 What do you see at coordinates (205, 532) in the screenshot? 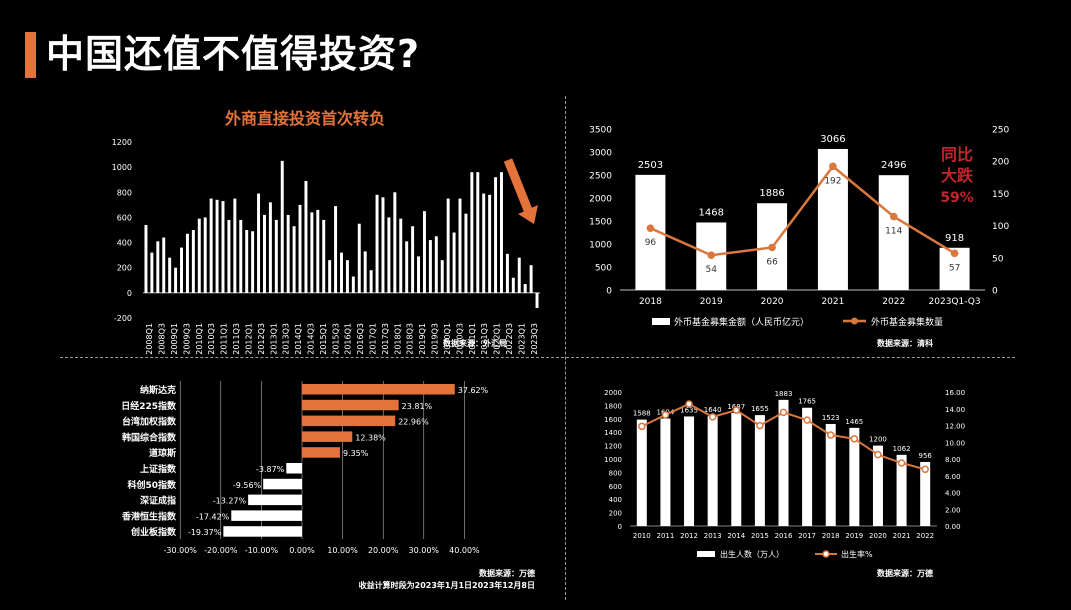
I see `index-value-label: -19.37%` at bounding box center [205, 532].